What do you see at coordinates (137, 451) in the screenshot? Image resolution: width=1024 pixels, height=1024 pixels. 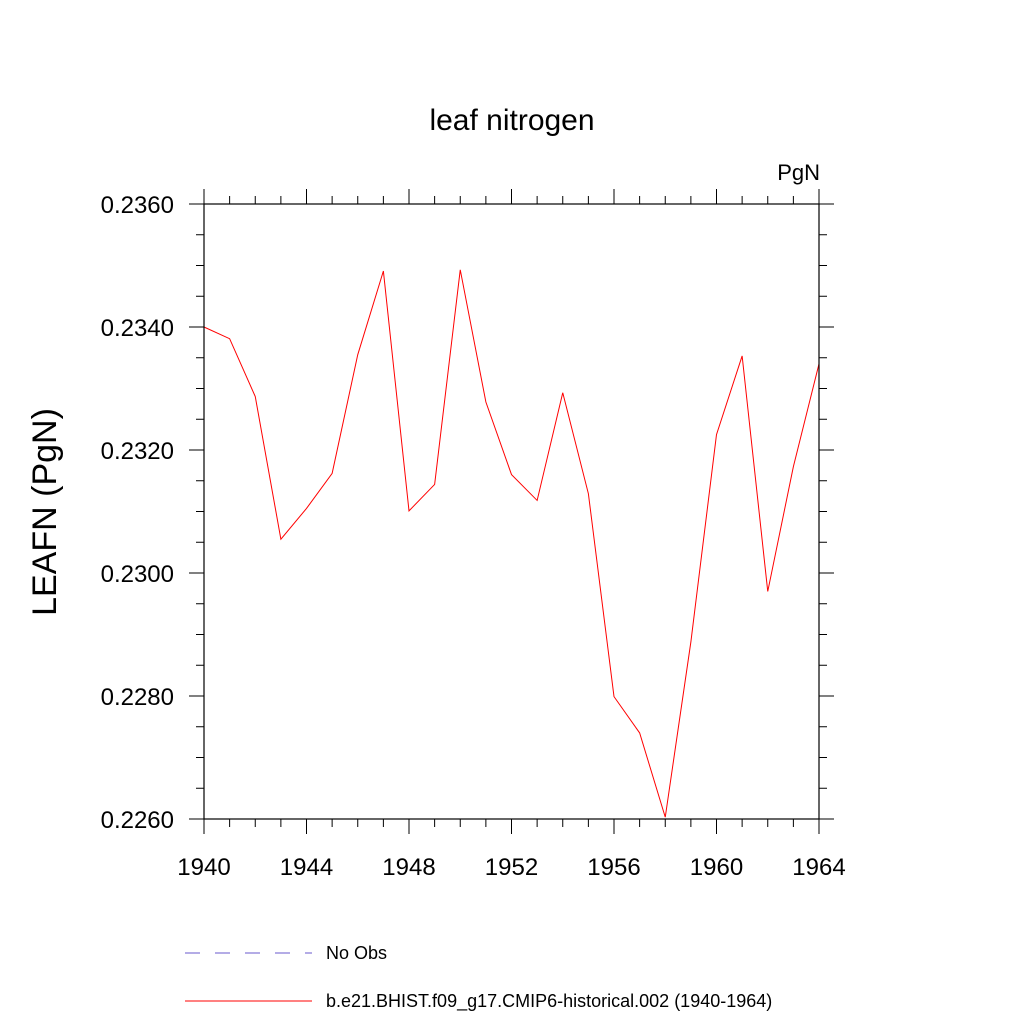 I see `y-tick-label: 0.2320` at bounding box center [137, 451].